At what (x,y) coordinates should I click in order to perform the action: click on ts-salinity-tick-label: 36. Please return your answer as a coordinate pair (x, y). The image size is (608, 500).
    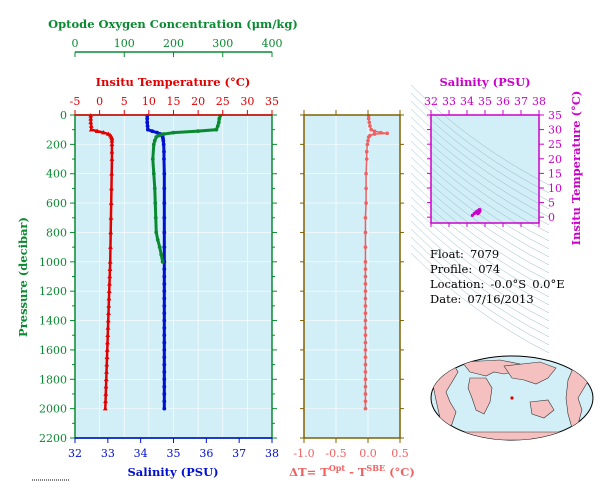
    Looking at the image, I should click on (503, 101).